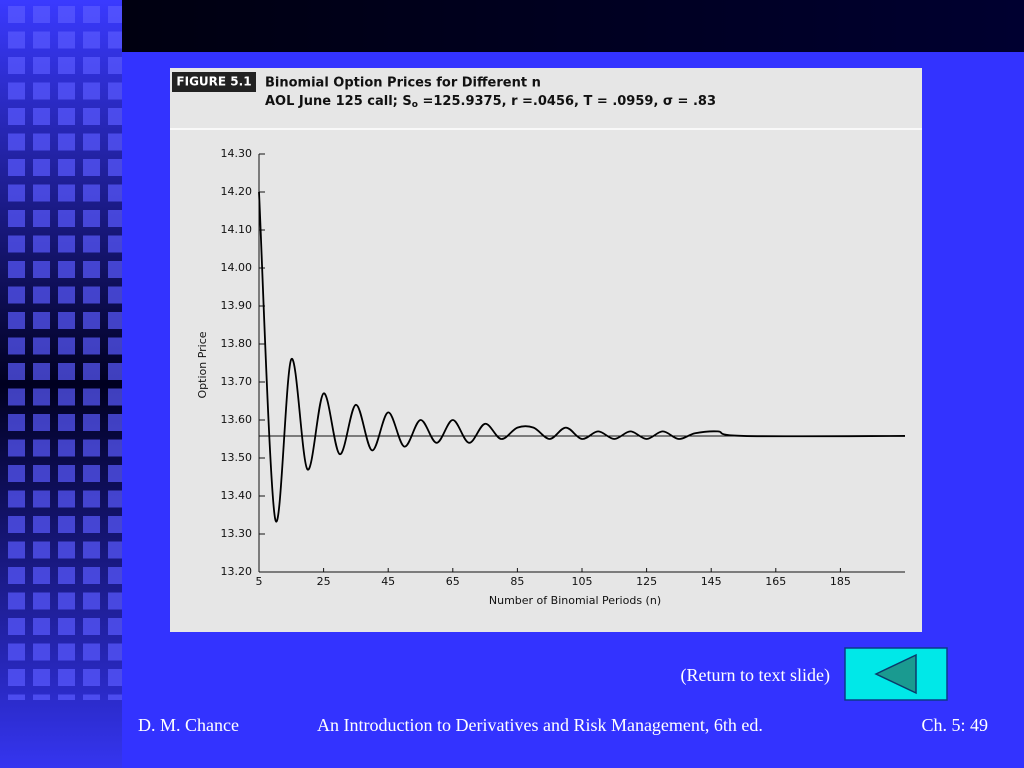 The width and height of the screenshot is (1024, 768). Describe the element at coordinates (237, 419) in the screenshot. I see `y-tick-label: 13.60` at that location.